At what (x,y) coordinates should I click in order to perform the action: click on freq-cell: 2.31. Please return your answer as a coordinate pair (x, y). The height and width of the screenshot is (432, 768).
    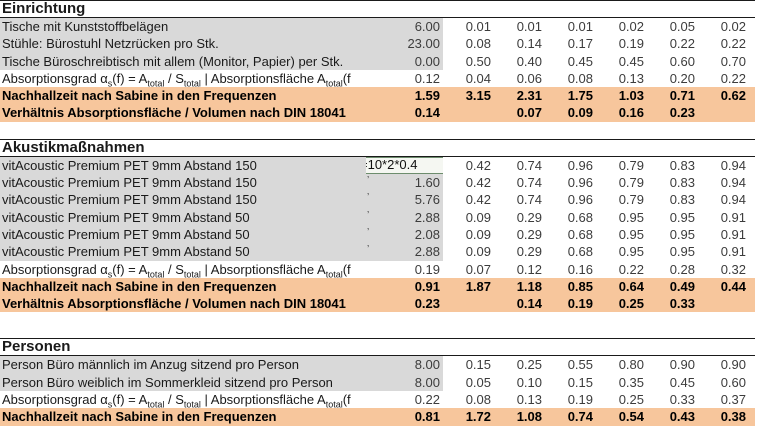
    Looking at the image, I should click on (529, 96).